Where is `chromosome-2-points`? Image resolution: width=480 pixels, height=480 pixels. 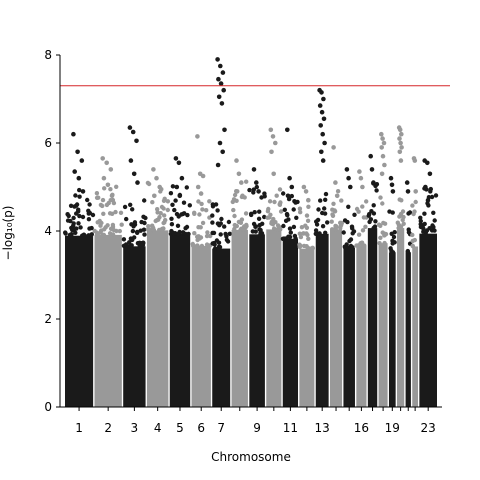
chromosome-2-points is located at coordinates (108, 281).